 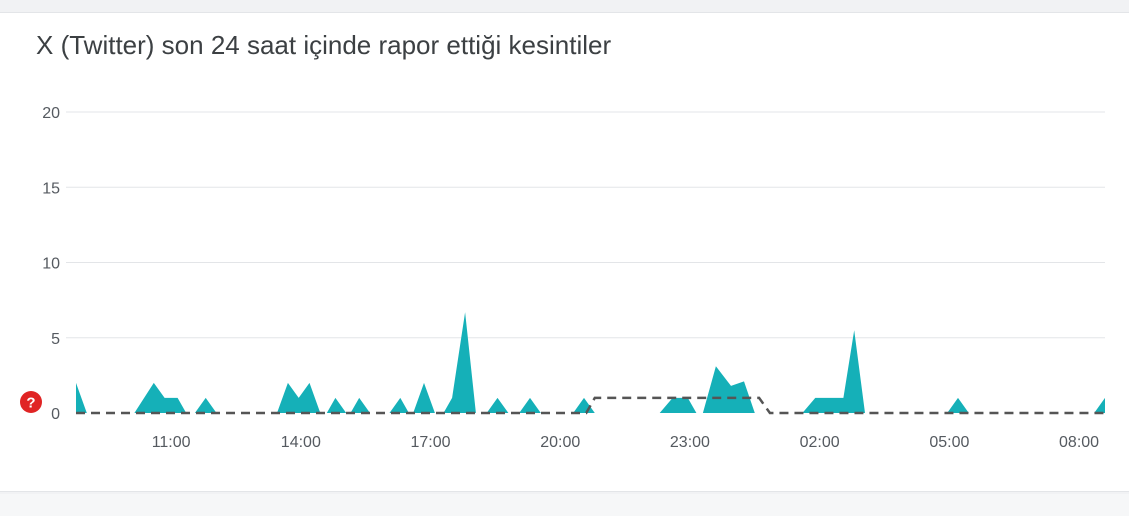 I want to click on x-tick-label: 11:00, so click(x=171, y=442).